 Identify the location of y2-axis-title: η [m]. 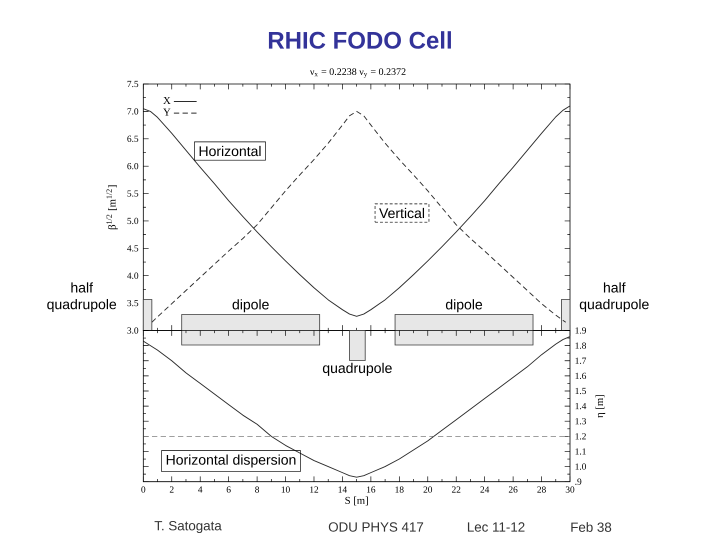
(601, 406).